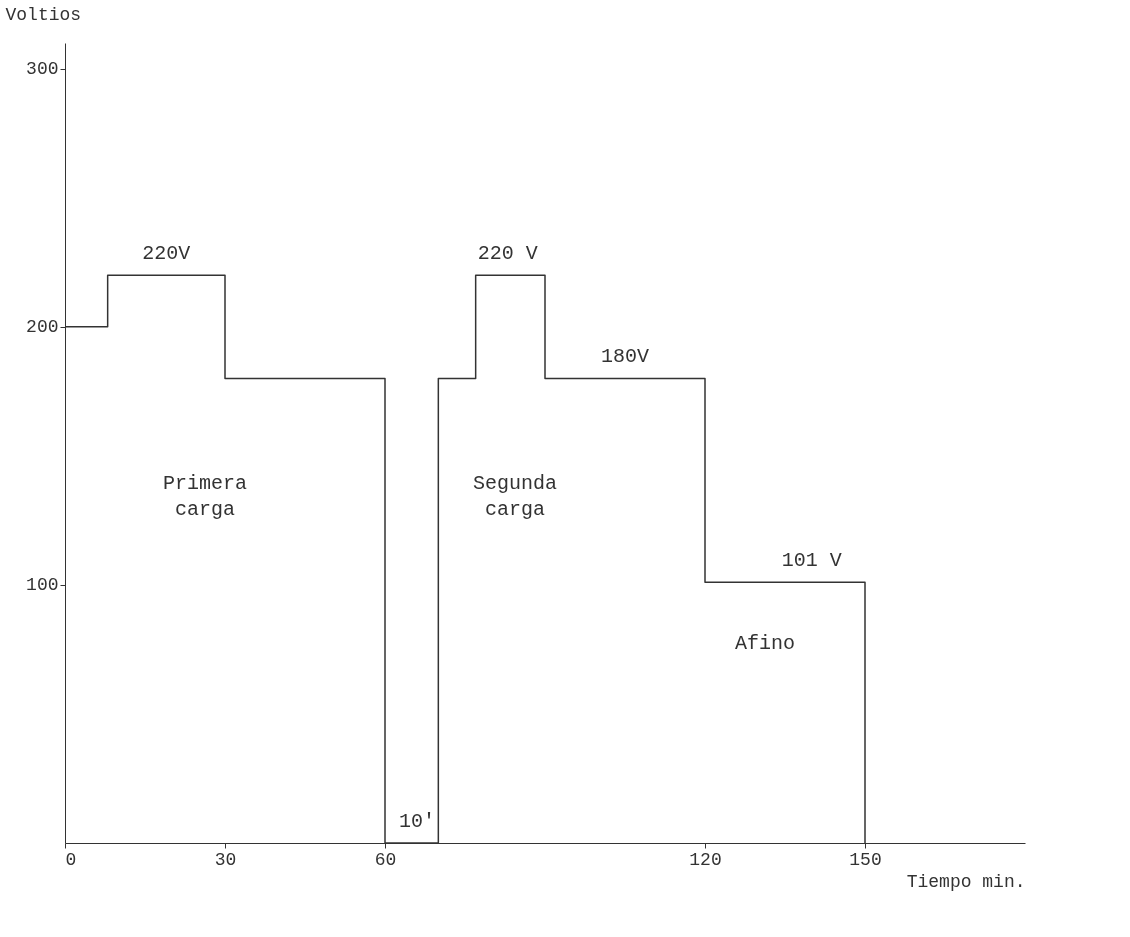 This screenshot has height=937, width=1130. I want to click on annotation: 220 V, so click(507, 254).